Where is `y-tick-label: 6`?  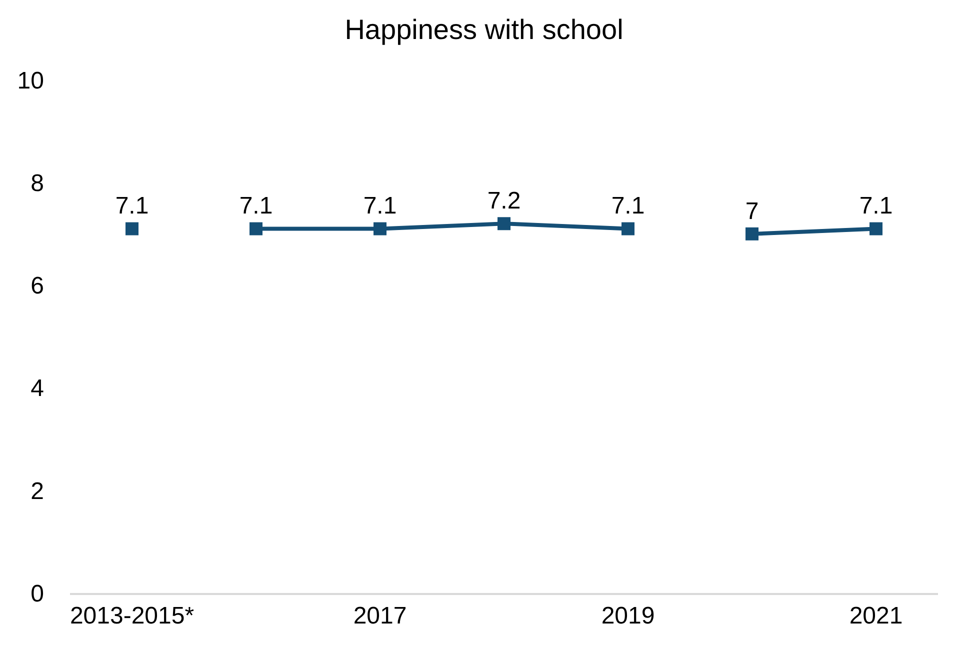
y-tick-label: 6 is located at coordinates (37, 286).